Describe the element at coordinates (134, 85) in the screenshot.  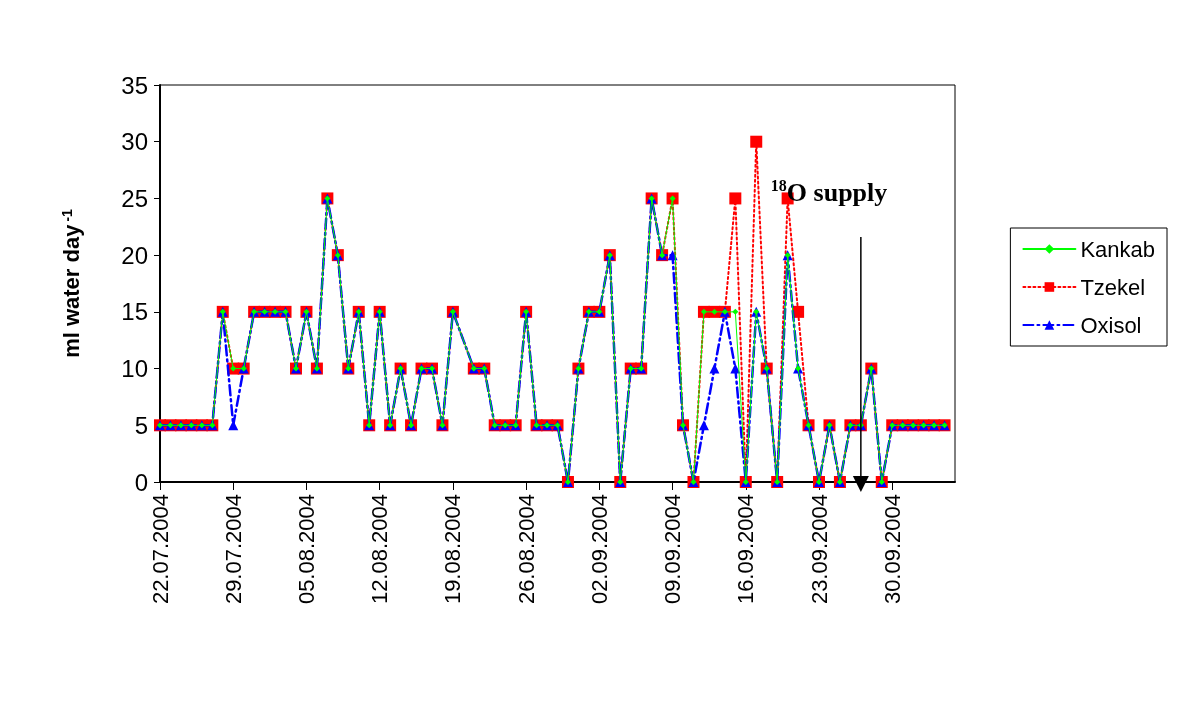
I see `y-tick-label: 35` at that location.